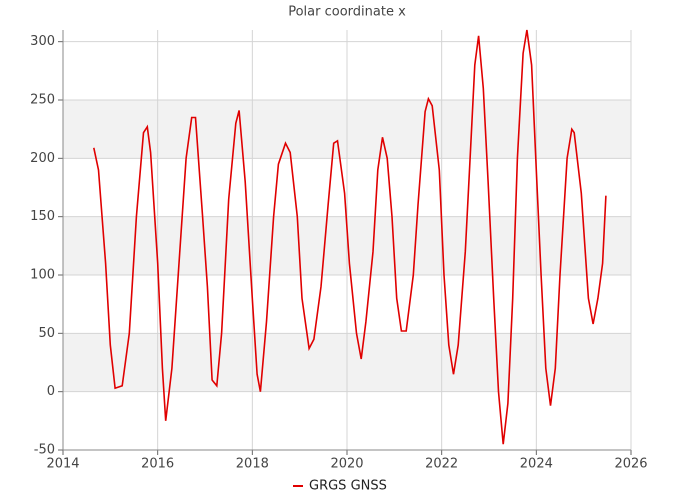  I want to click on x-tick-label: 2016, so click(157, 464).